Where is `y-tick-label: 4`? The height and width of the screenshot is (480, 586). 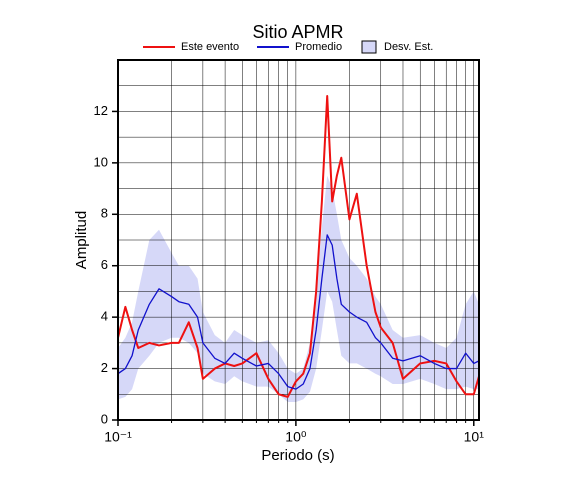
y-tick-label: 4 is located at coordinates (104, 316).